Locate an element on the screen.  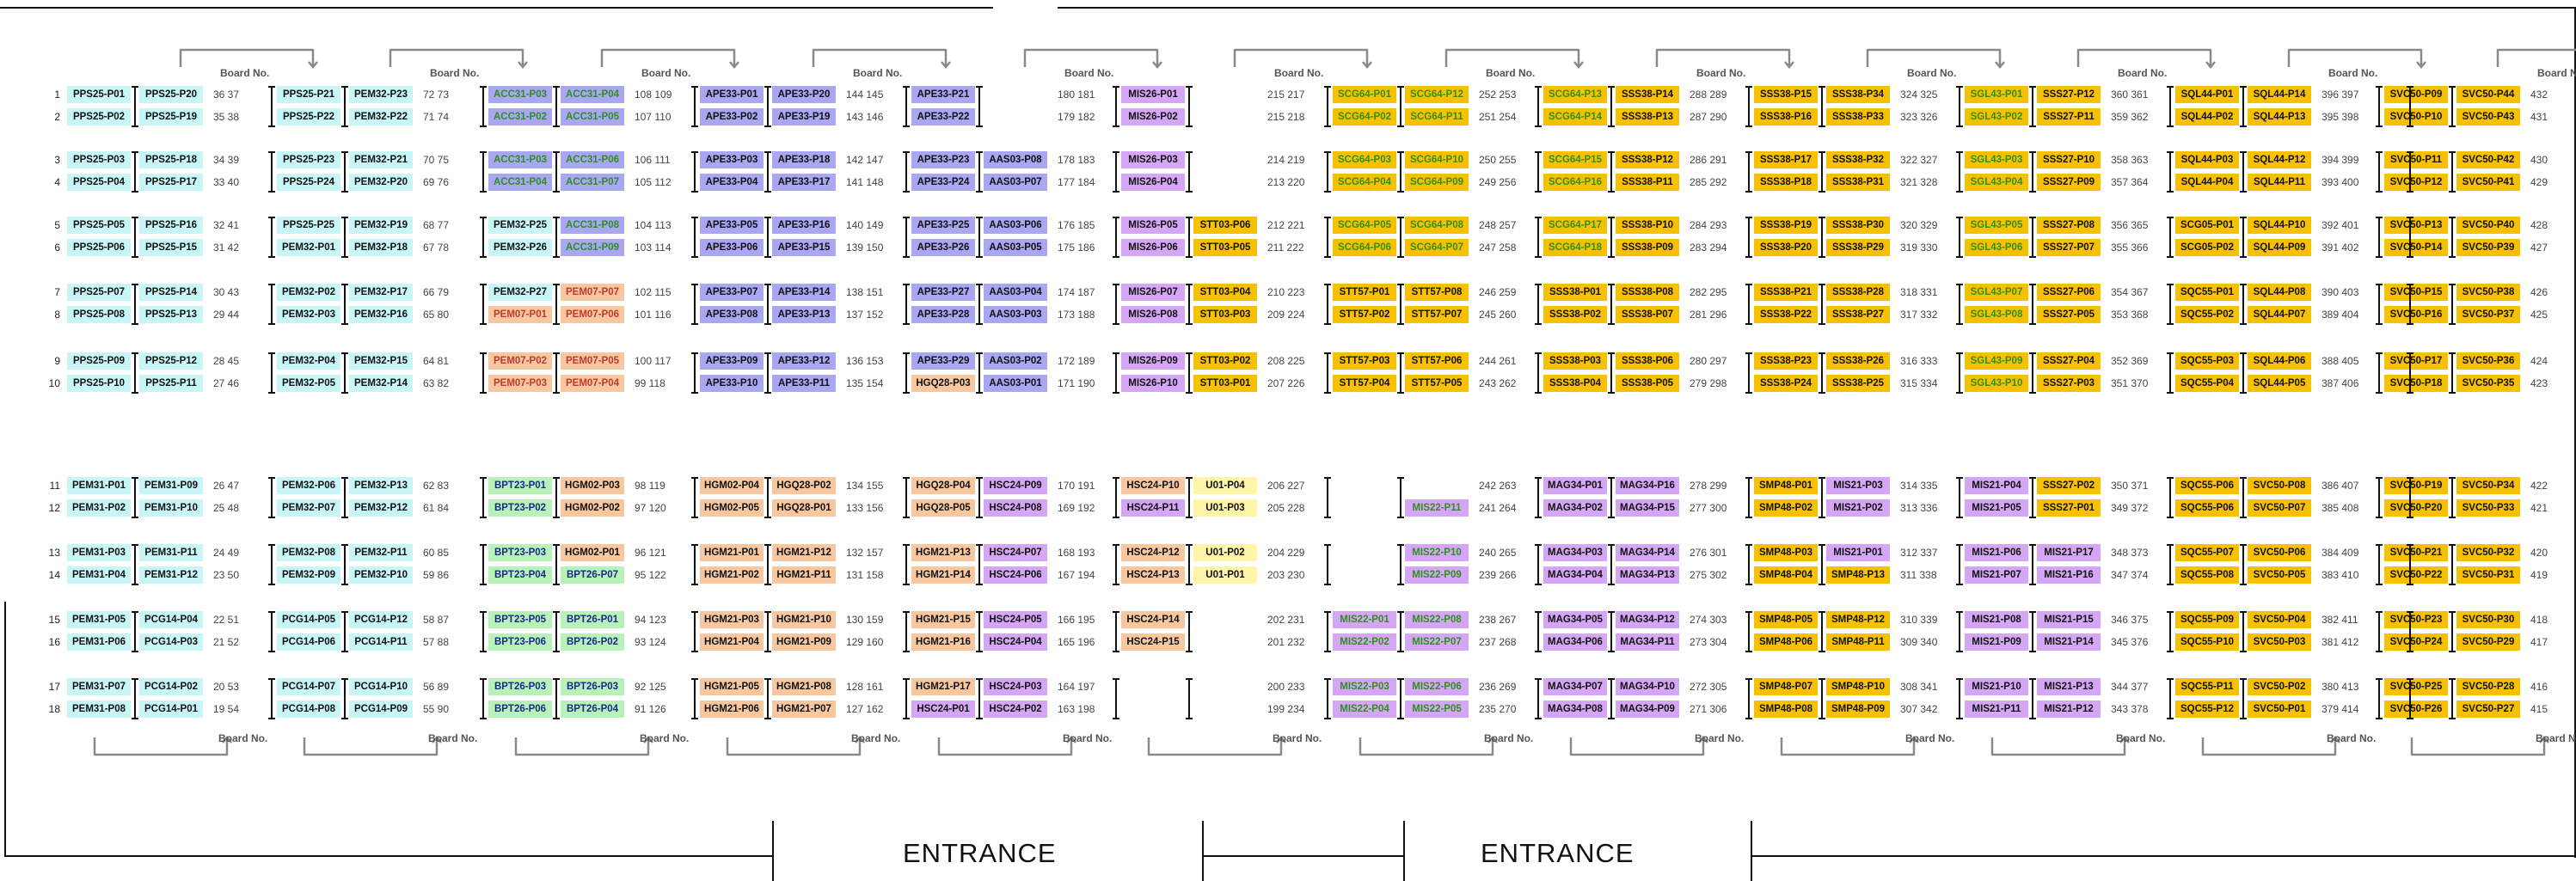
booth-cell: SCG64-P08 is located at coordinates (1437, 225).